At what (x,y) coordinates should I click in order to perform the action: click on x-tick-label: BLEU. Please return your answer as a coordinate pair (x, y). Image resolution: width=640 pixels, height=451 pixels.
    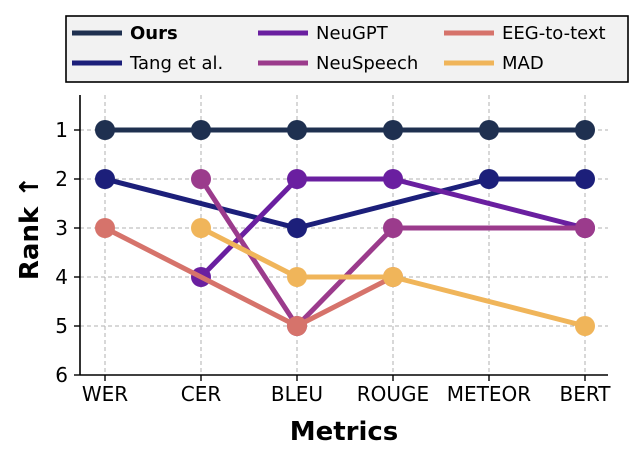
    Looking at the image, I should click on (297, 394).